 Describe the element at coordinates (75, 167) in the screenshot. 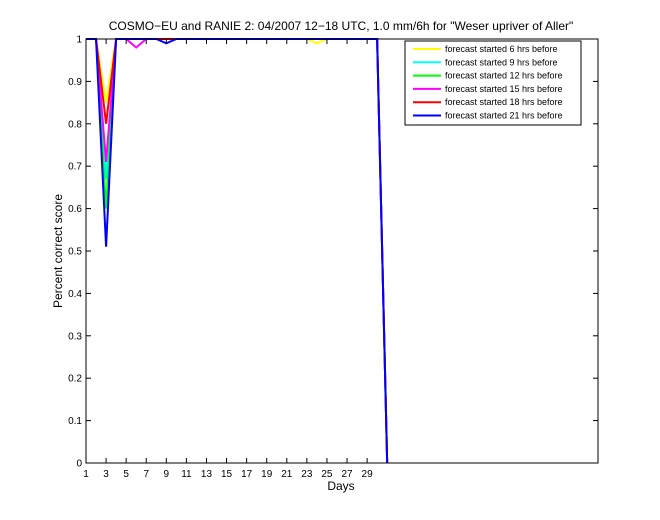

I see `y-tick-label: 0.7` at that location.